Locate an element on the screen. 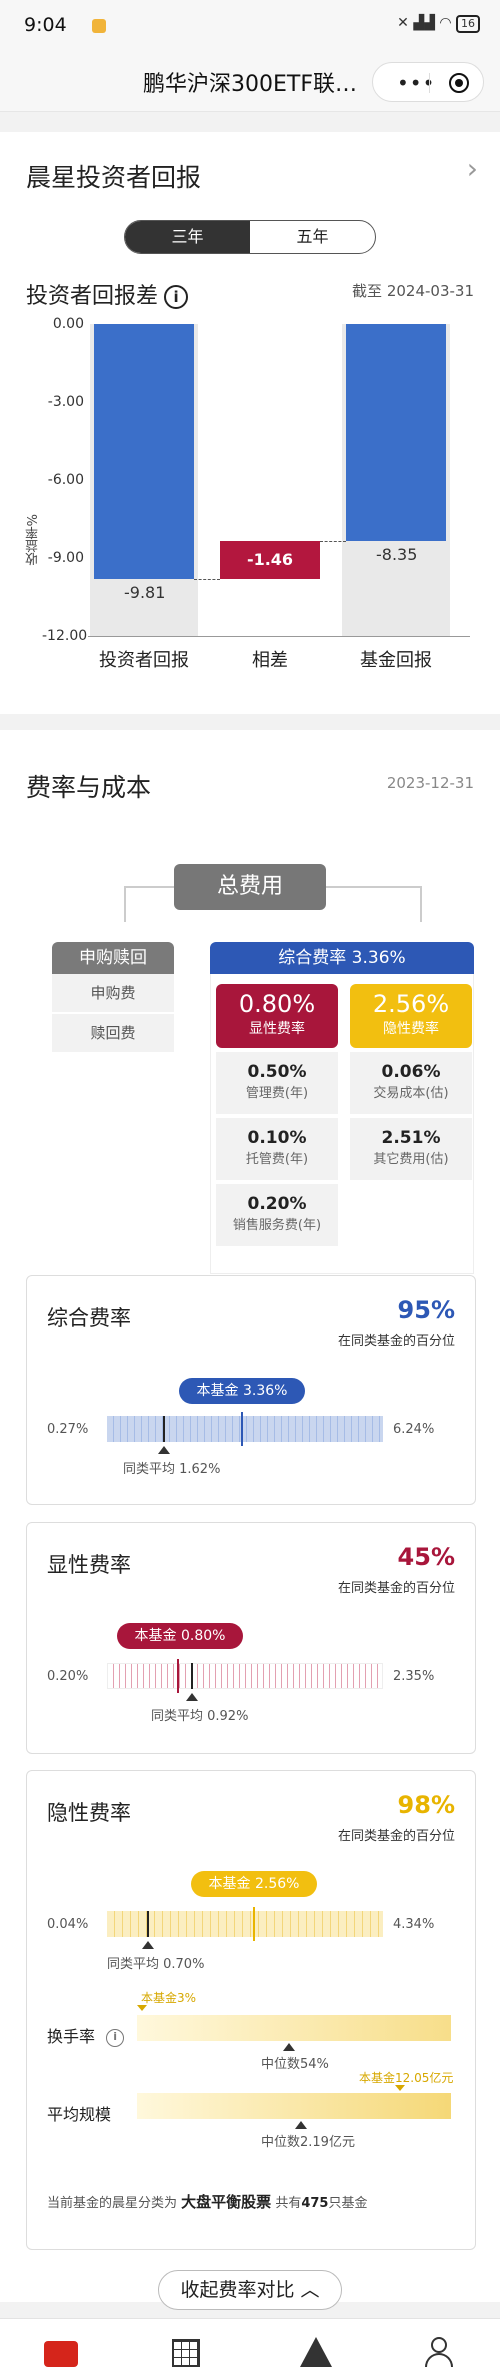 The width and height of the screenshot is (500, 2377). fees-date: 2023-12-31 is located at coordinates (430, 783).